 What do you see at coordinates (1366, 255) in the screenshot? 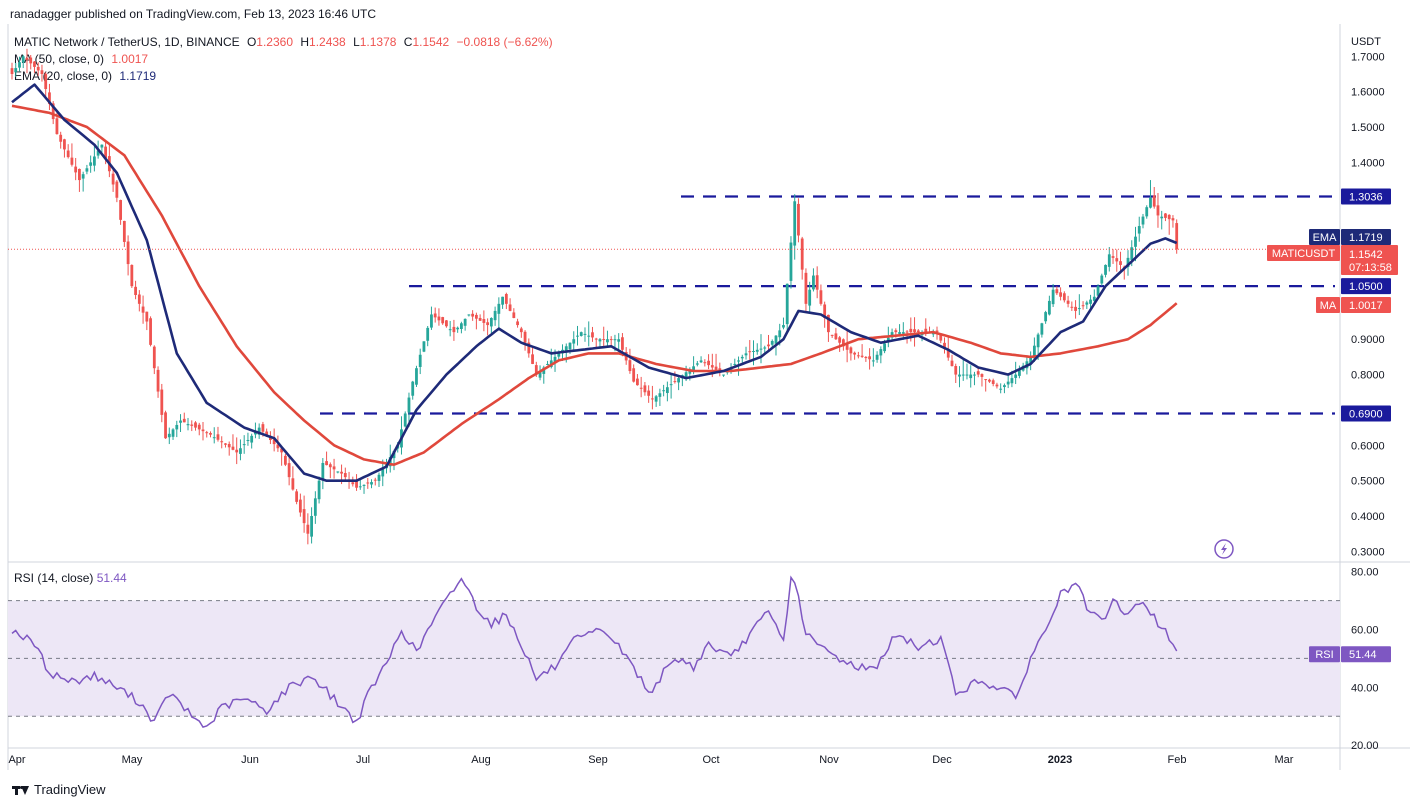
I see `last-price-tag: 1.1542` at bounding box center [1366, 255].